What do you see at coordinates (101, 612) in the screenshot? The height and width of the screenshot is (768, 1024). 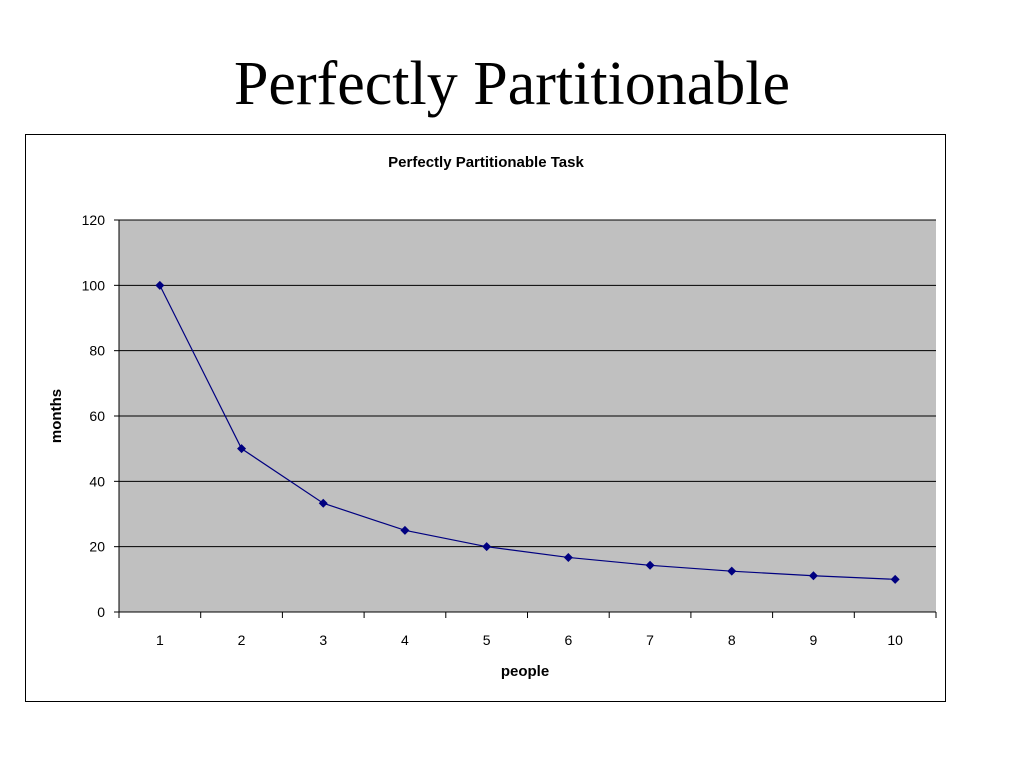 I see `y-tick-label: 0` at bounding box center [101, 612].